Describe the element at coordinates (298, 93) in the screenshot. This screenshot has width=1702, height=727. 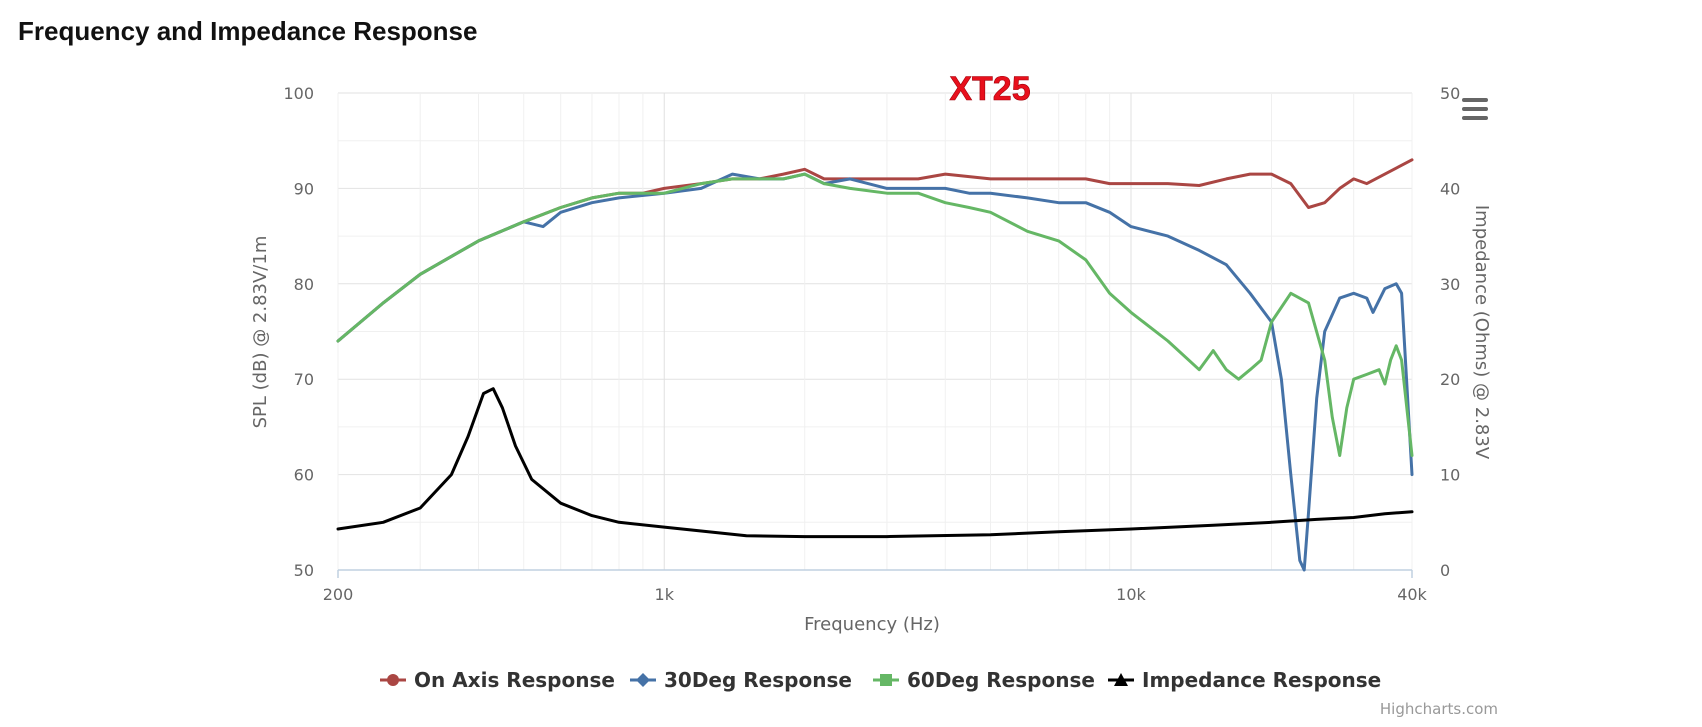
I see `y-left-tick-label: 100` at that location.